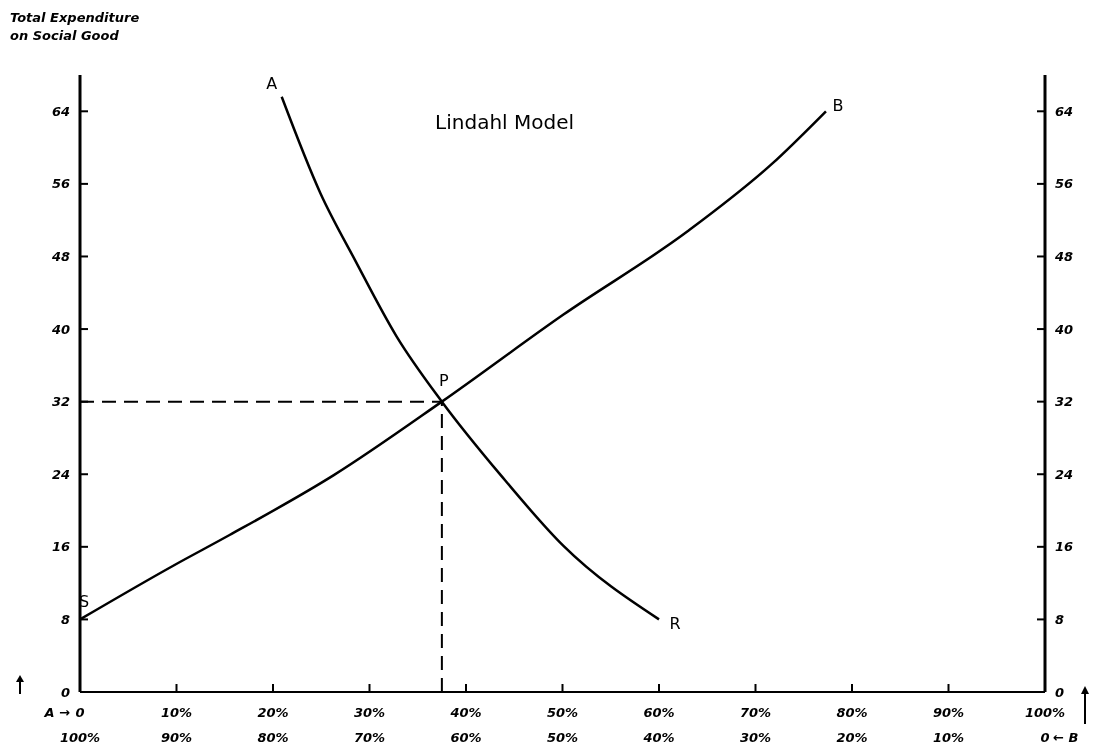 The image size is (1095, 750). Describe the element at coordinates (60, 111) in the screenshot. I see `y-tick-label: 64` at that location.